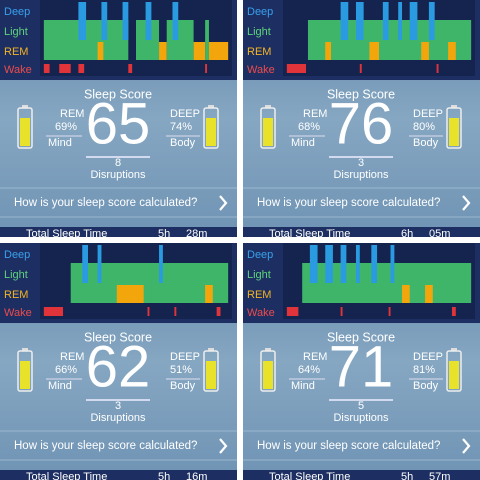 The image size is (480, 480). What do you see at coordinates (196, 234) in the screenshot?
I see `total-minutes: 28m` at bounding box center [196, 234].